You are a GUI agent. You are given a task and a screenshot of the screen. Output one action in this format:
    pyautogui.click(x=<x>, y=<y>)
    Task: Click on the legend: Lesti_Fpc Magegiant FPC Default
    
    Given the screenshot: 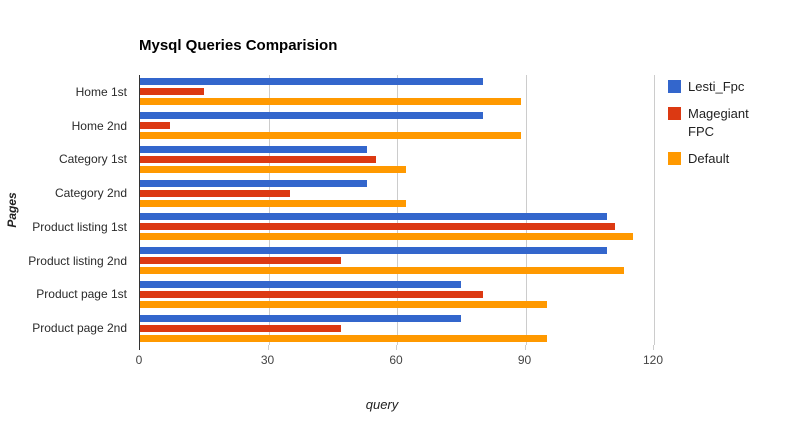 What is the action you would take?
    pyautogui.click(x=724, y=123)
    